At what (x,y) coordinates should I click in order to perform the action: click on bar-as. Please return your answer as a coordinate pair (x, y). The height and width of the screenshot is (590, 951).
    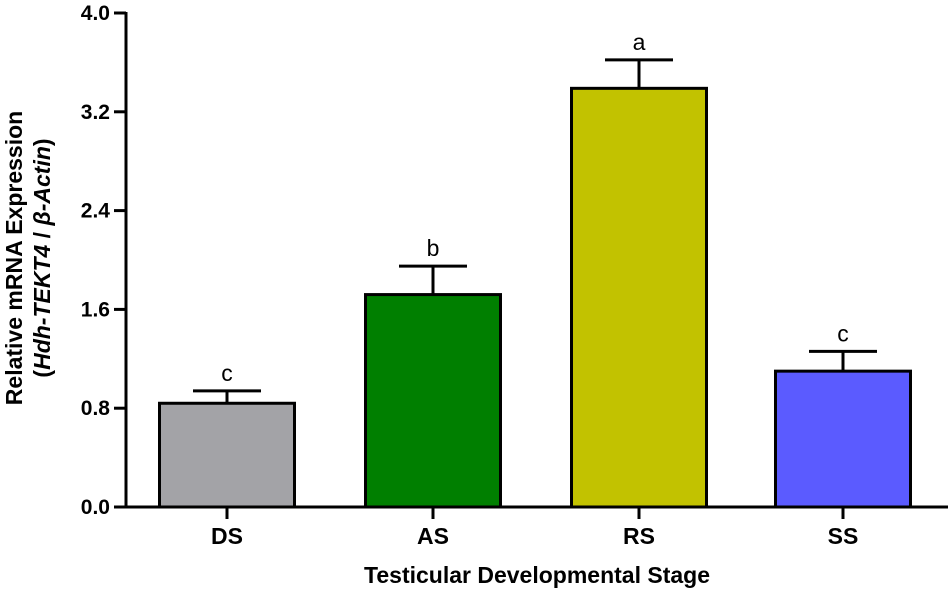
    Looking at the image, I should click on (433, 401).